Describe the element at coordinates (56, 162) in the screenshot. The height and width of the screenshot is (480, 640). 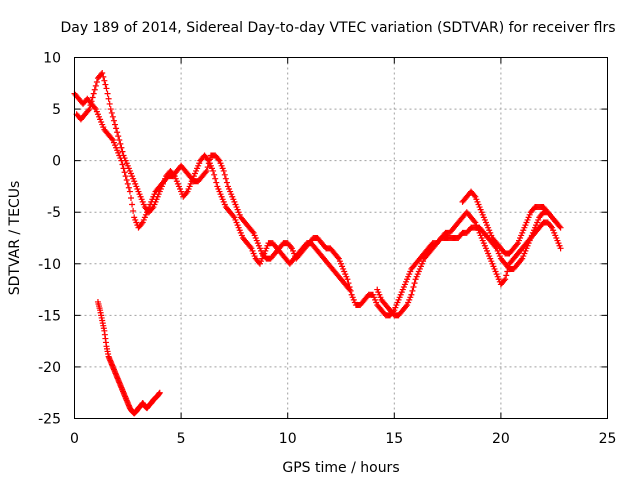
I see `y-tick-label: 0` at that location.